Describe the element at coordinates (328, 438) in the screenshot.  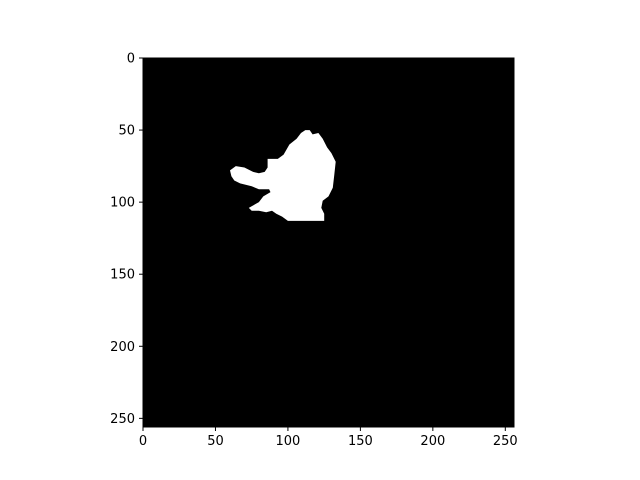
I see `x-axis: 0 50 100 150 200 250` at that location.